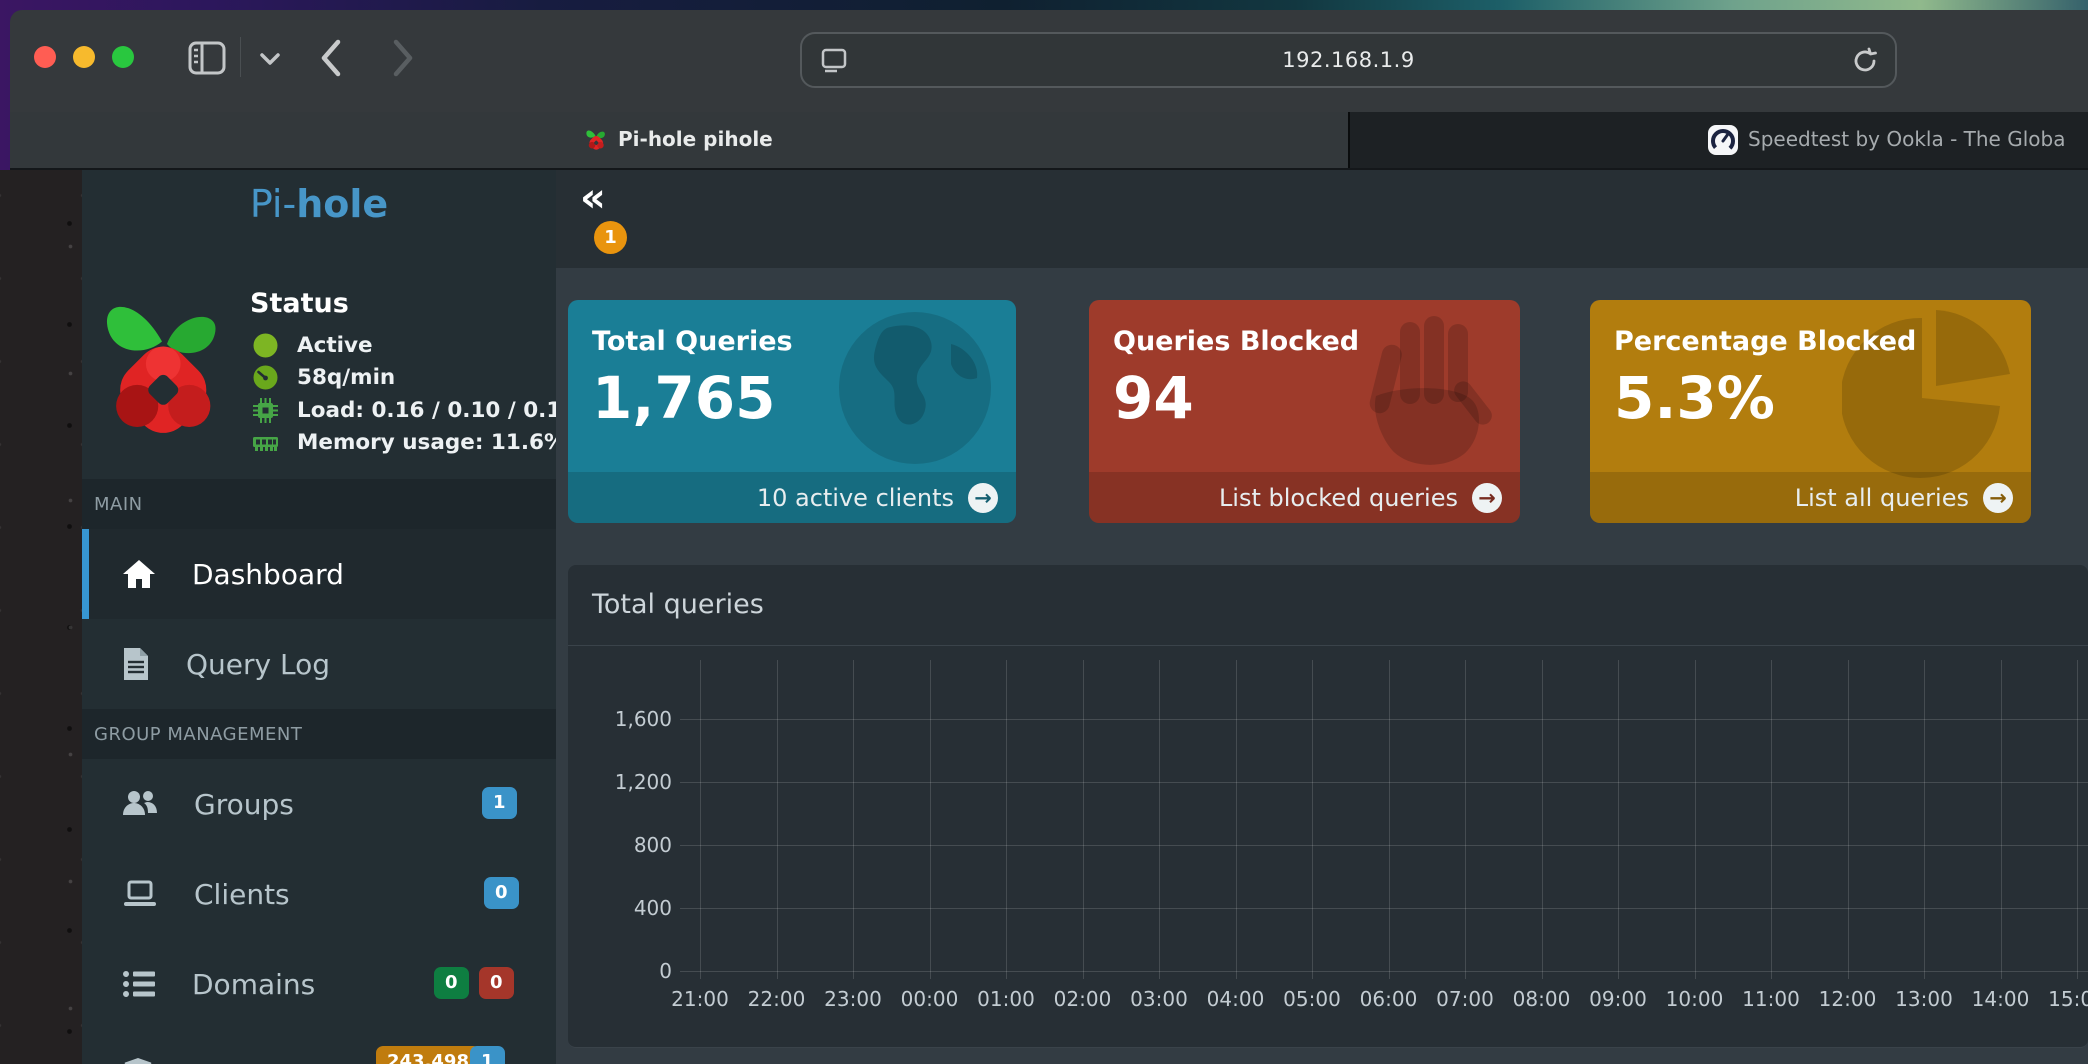 This screenshot has width=2088, height=1064. Describe the element at coordinates (1465, 999) in the screenshot. I see `x-axis-tick-label: 07:00` at that location.